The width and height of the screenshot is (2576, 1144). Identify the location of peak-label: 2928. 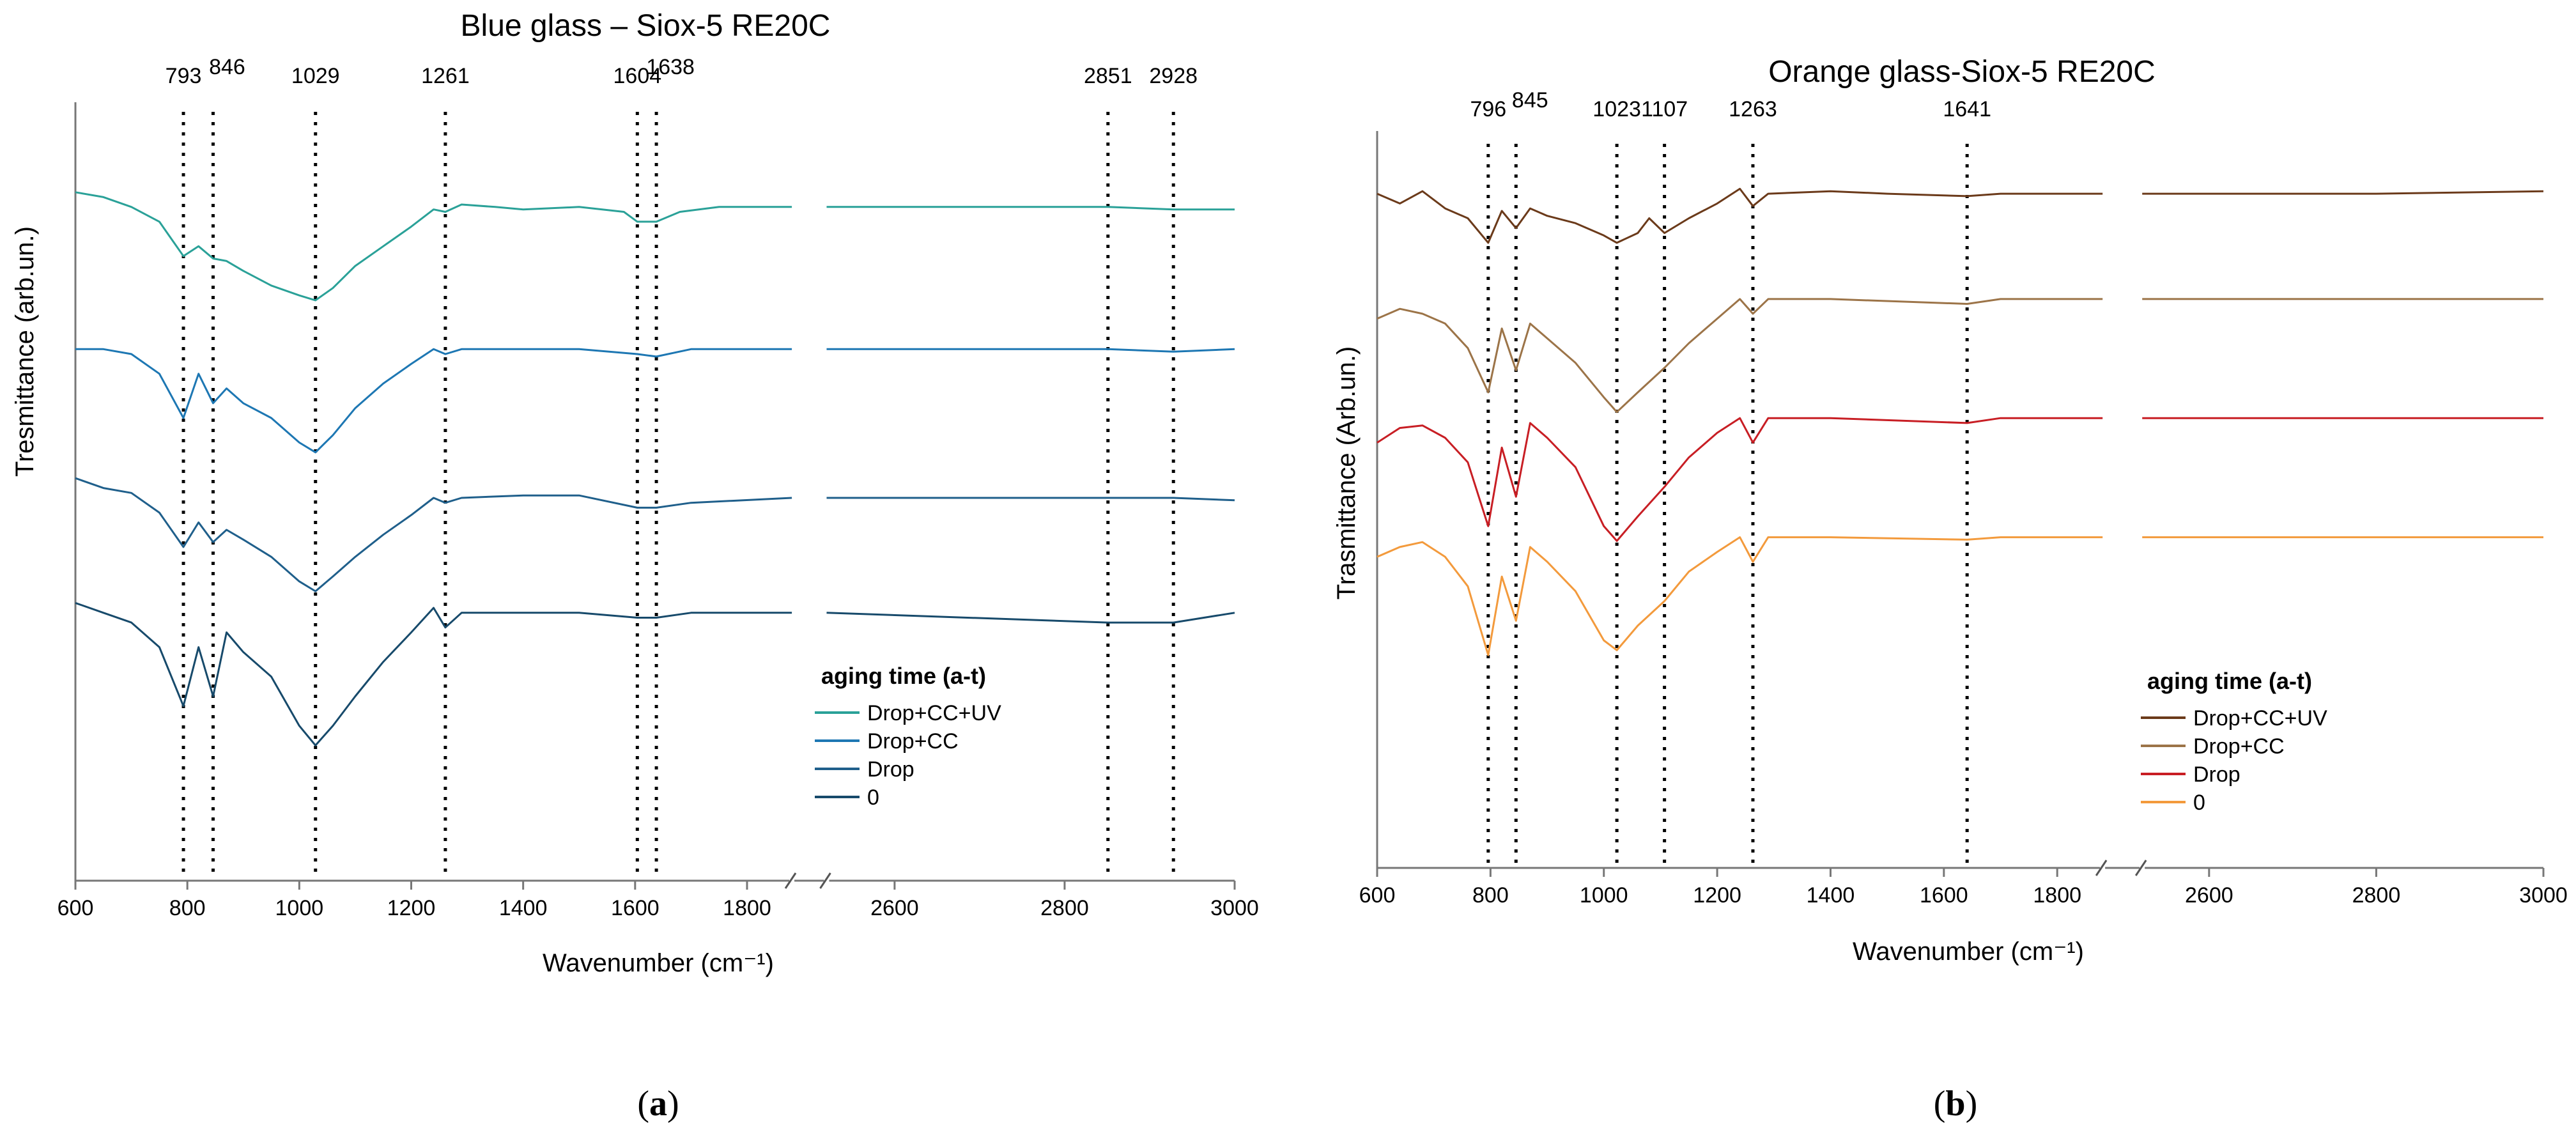
(1173, 76).